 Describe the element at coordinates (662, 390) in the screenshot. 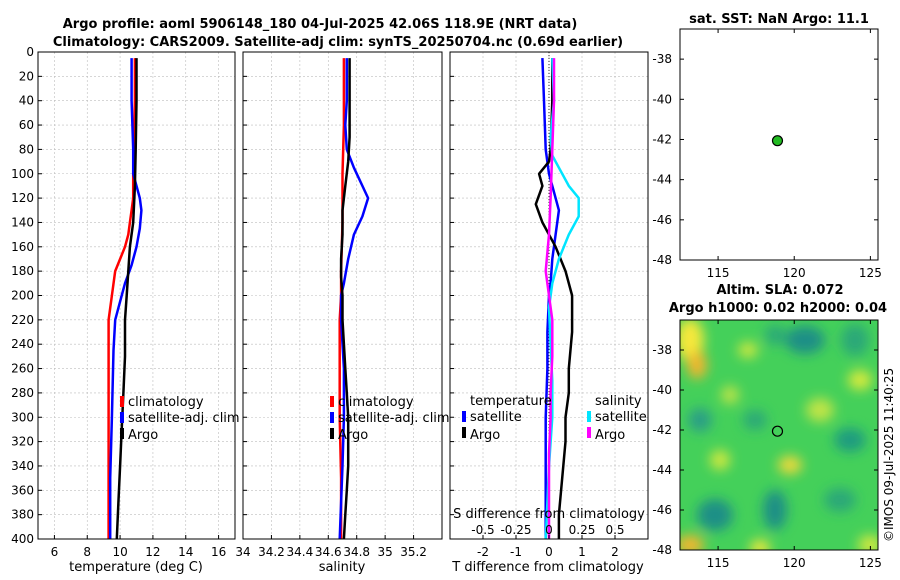

I see `sla-ytick-label-40: -40` at that location.